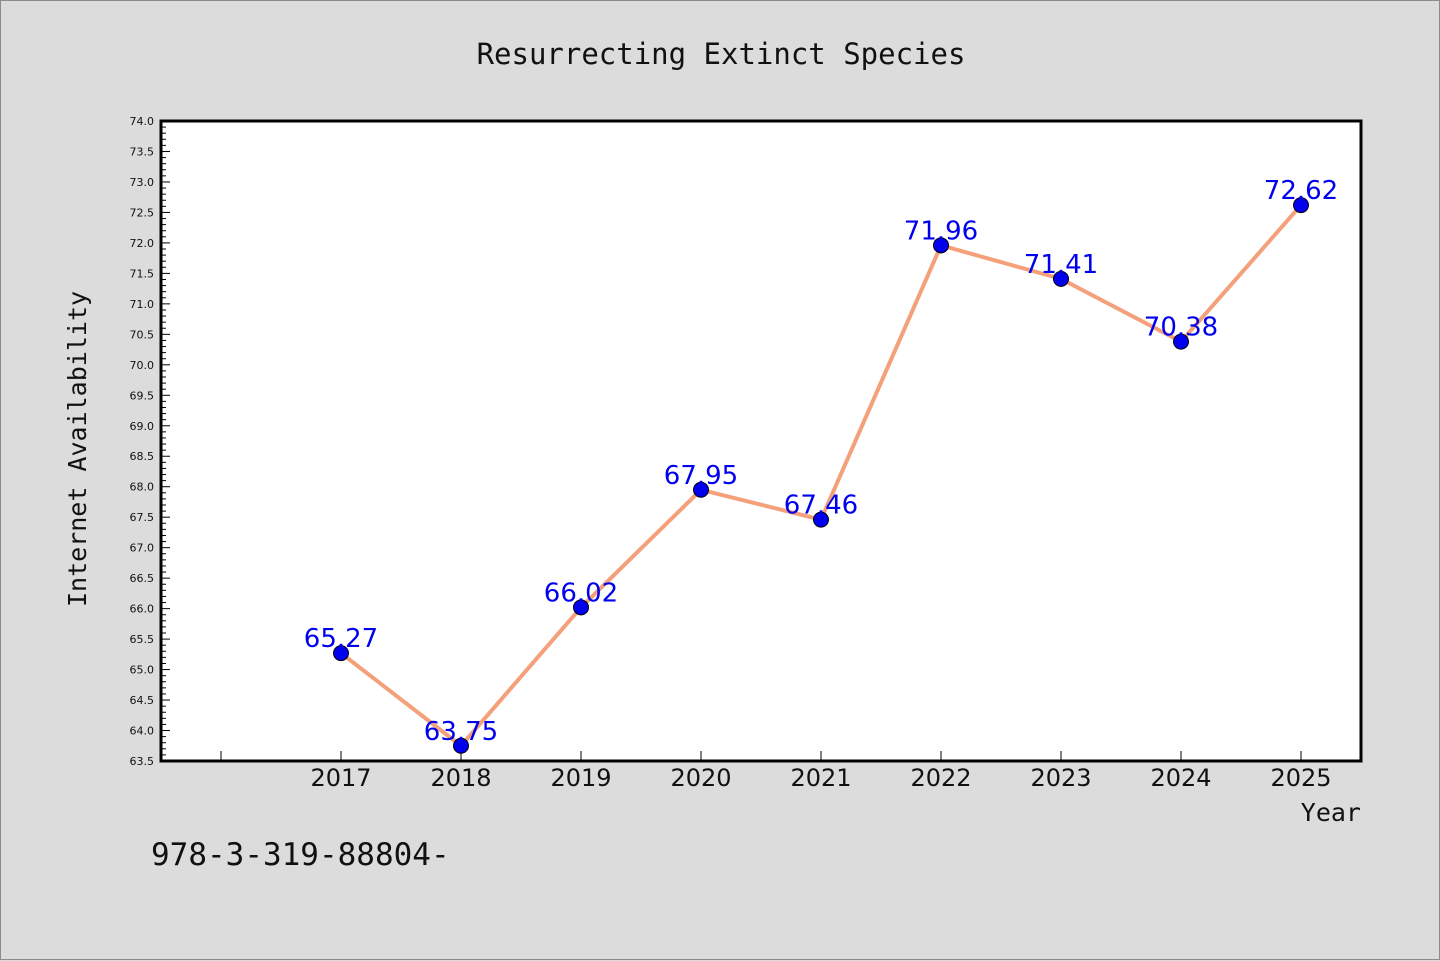 The width and height of the screenshot is (1440, 961). What do you see at coordinates (142, 639) in the screenshot?
I see `y-tick-label: 65.5` at bounding box center [142, 639].